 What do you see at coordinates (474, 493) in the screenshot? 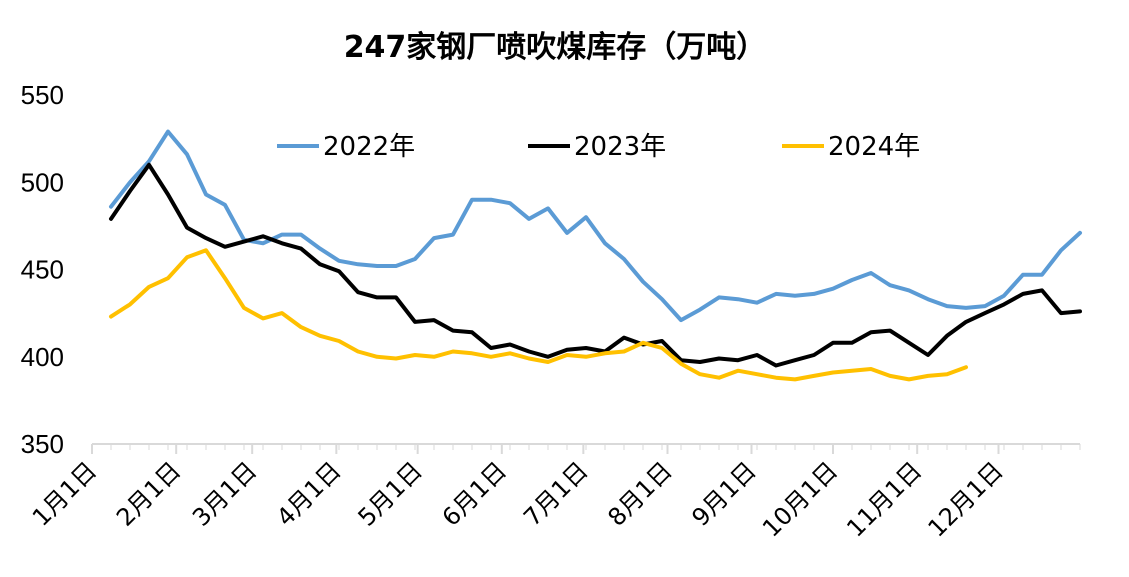
I see `x-tick-label: 6月1日` at bounding box center [474, 493].